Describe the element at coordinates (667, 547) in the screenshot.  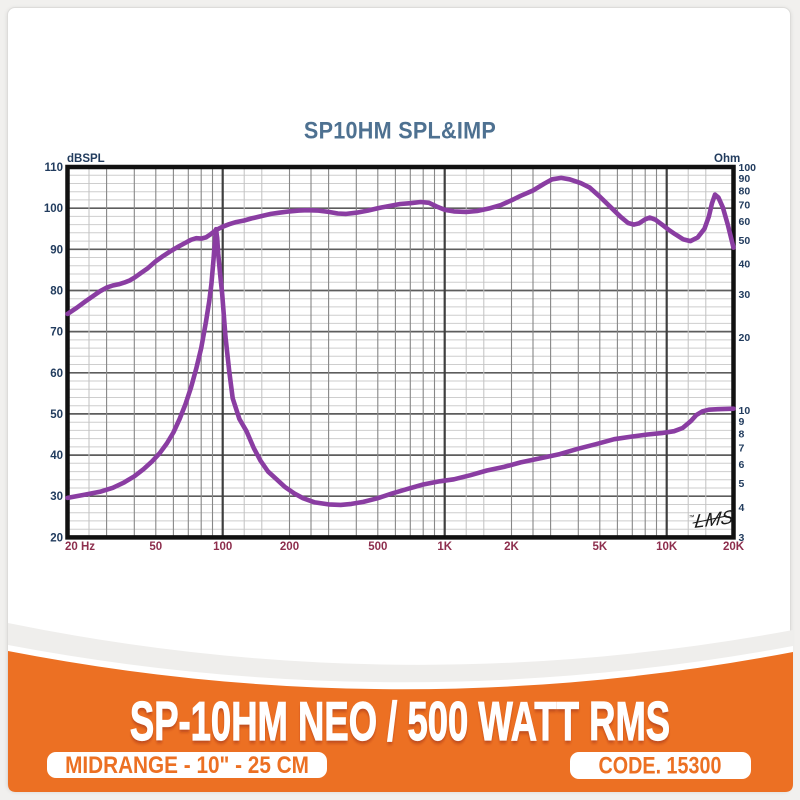
I see `svg-text: 10K` at that location.